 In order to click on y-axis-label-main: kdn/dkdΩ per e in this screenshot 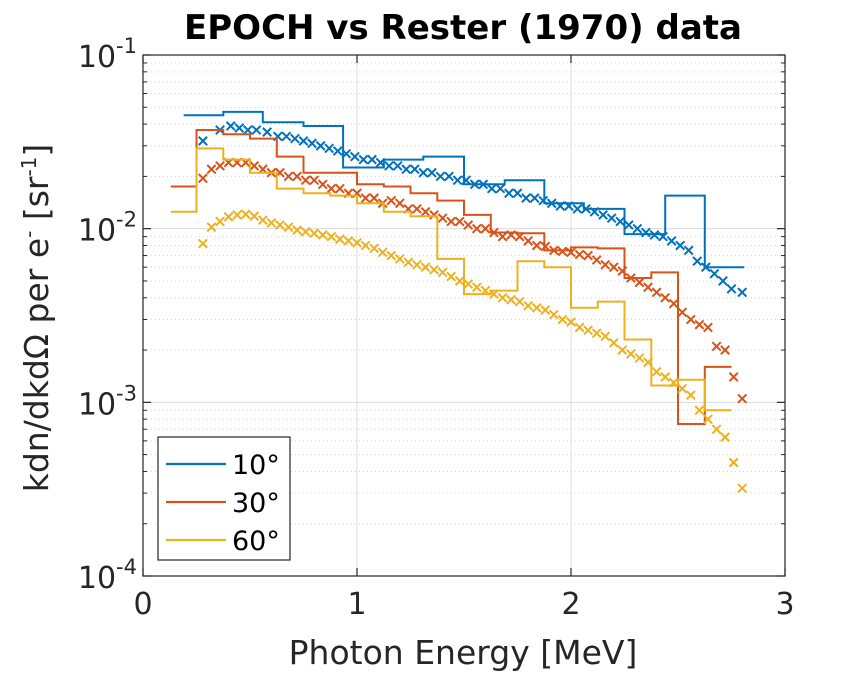, I will do `click(36, 365)`.